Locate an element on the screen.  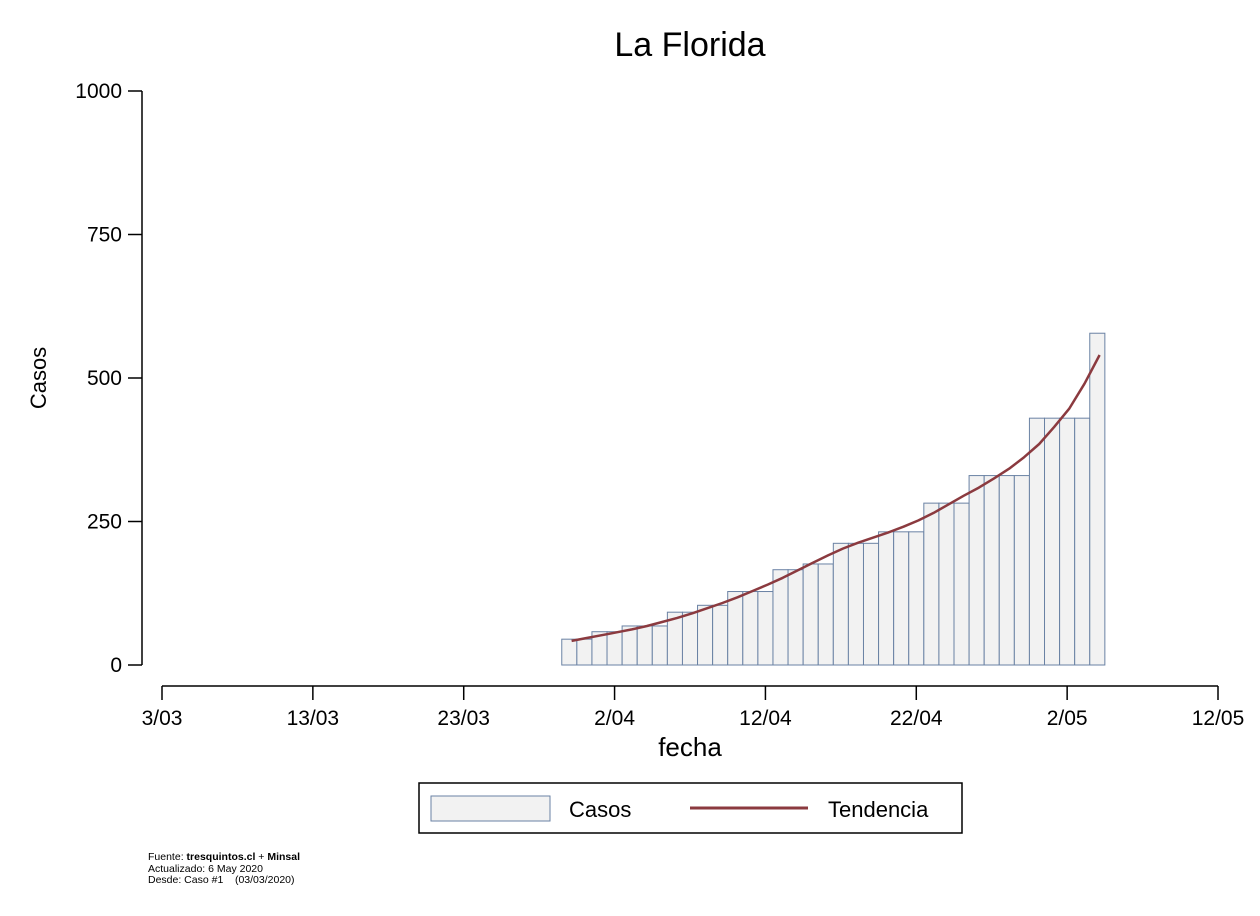
x-tick-label: 22/04 is located at coordinates (916, 718).